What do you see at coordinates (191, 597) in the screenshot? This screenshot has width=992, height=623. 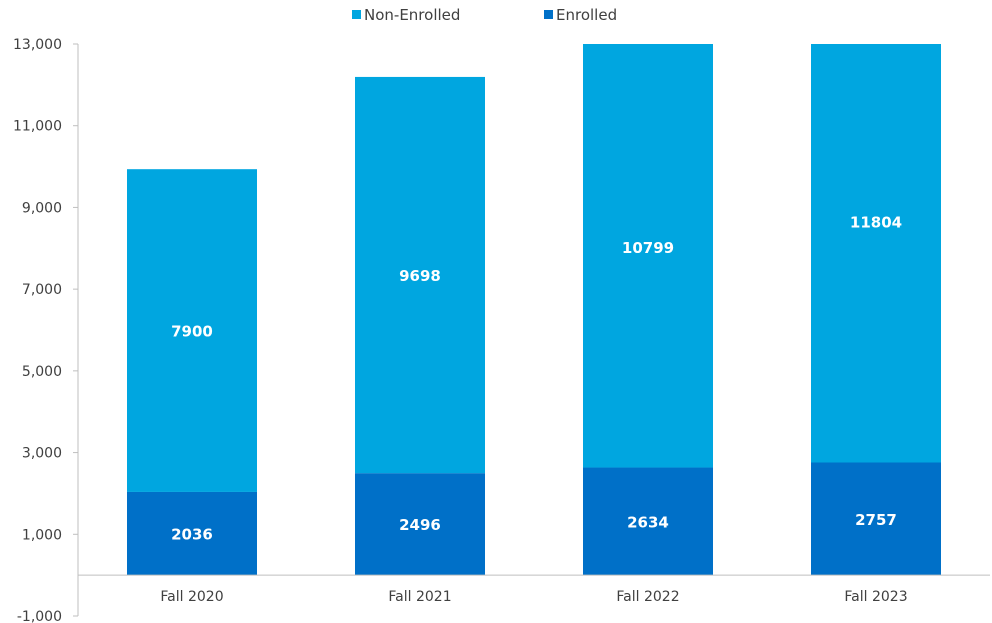 I see `x-category-label: Fall 2020` at bounding box center [191, 597].